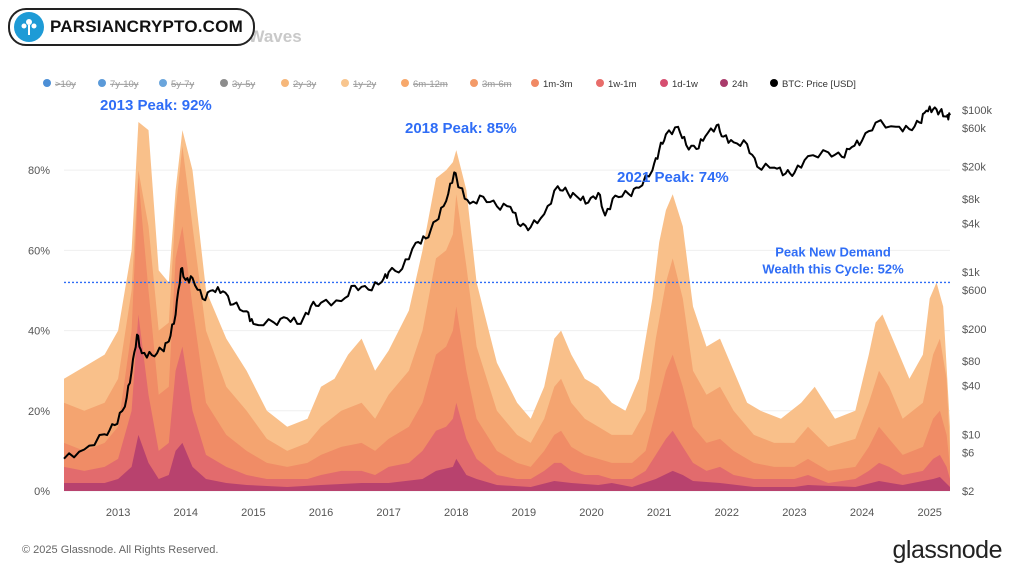  Describe the element at coordinates (430, 84) in the screenshot. I see `legend-label: 6m-12m` at that location.